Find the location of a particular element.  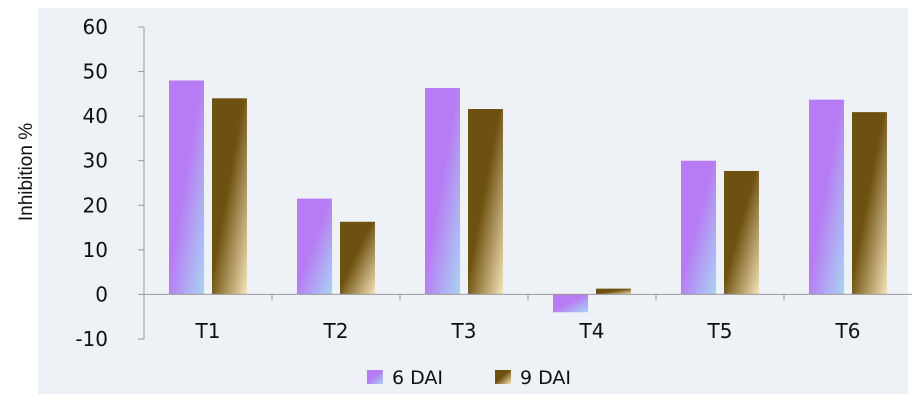

x-axis: T1 T2 T3 T4 T5 T6 is located at coordinates (528, 318).